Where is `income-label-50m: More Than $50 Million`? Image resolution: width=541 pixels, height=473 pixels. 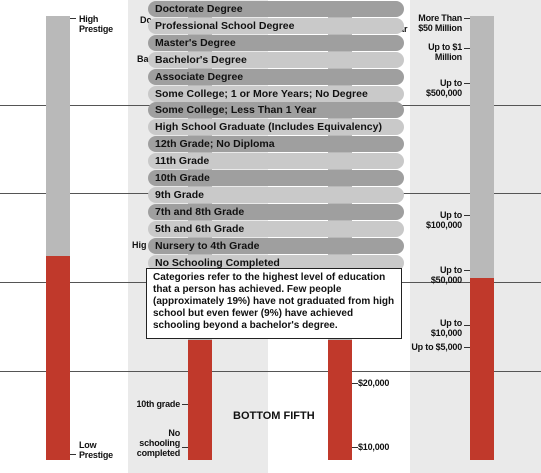
income-label-50m: More Than $50 Million is located at coordinates (440, 23).